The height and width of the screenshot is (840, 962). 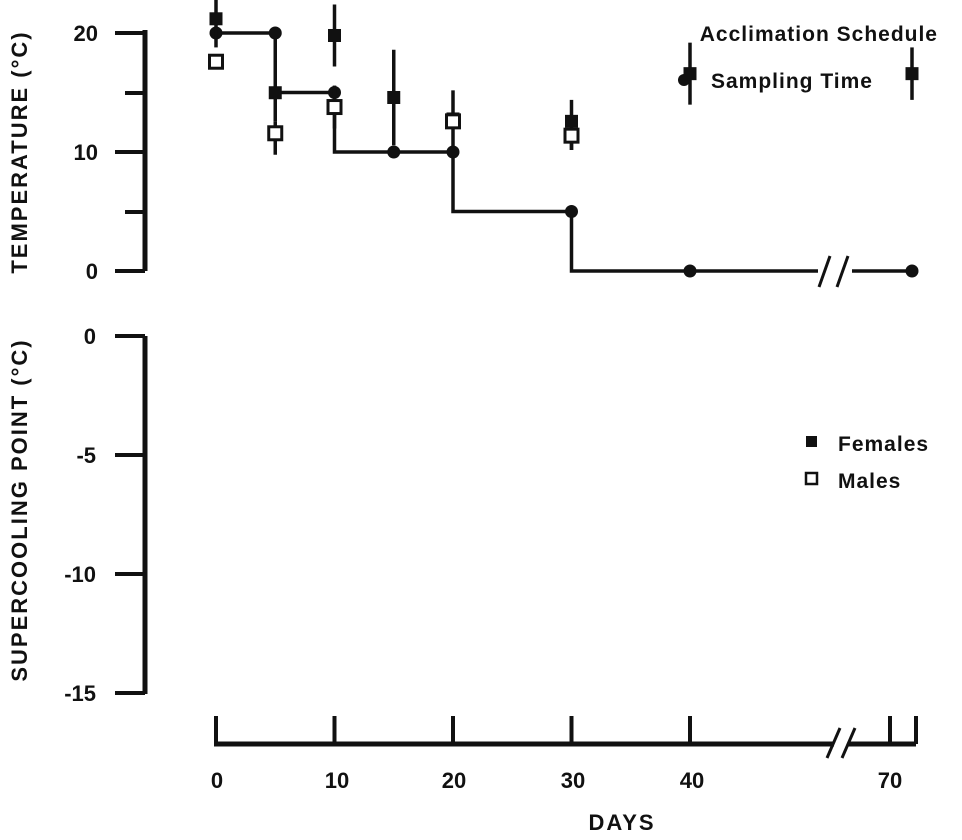 What do you see at coordinates (130, 514) in the screenshot?
I see `supercooling-y-ticks` at bounding box center [130, 514].